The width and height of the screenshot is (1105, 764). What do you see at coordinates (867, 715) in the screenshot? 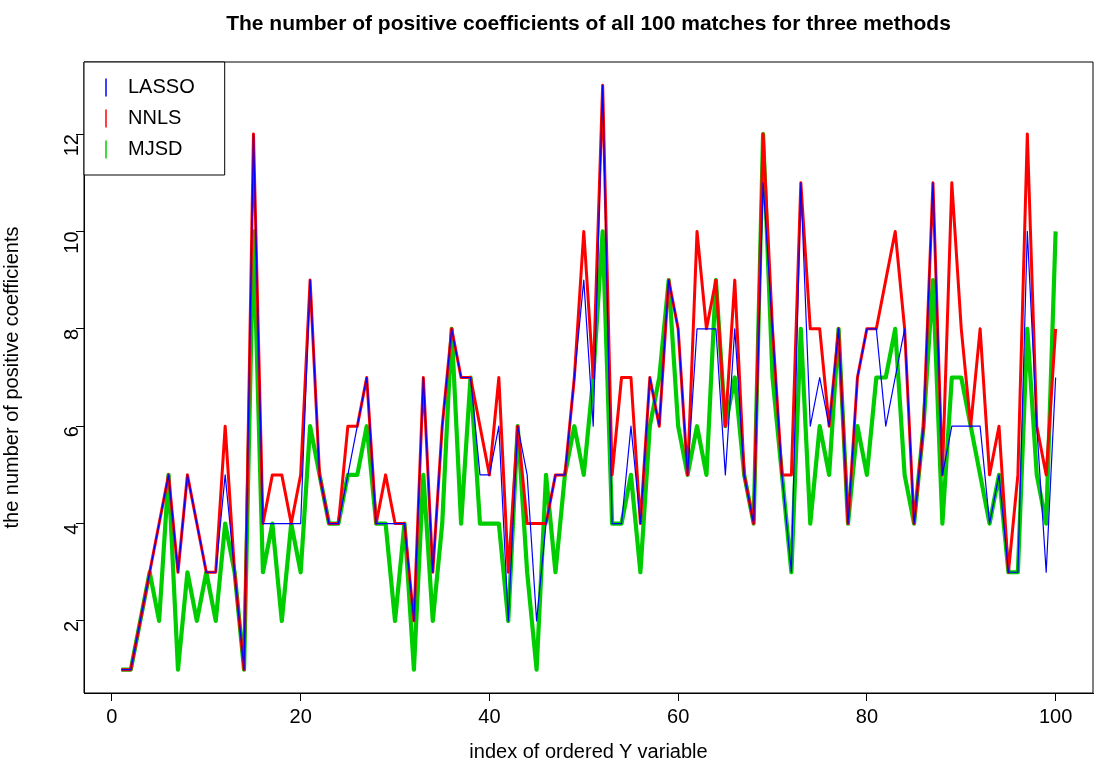
I see `x-tick-label: 80` at bounding box center [867, 715].